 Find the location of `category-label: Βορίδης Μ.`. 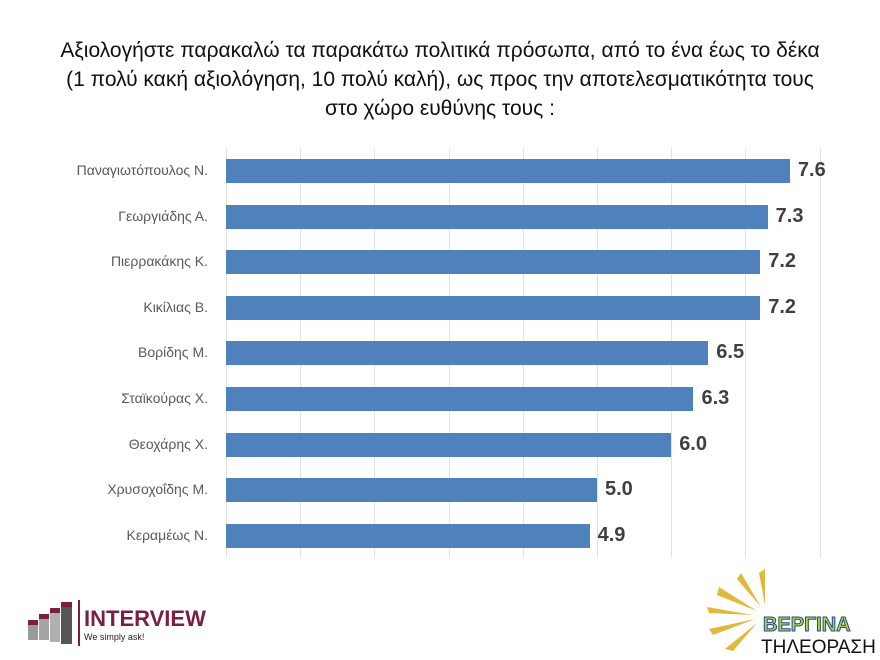

category-label: Βορίδης Μ. is located at coordinates (173, 352).